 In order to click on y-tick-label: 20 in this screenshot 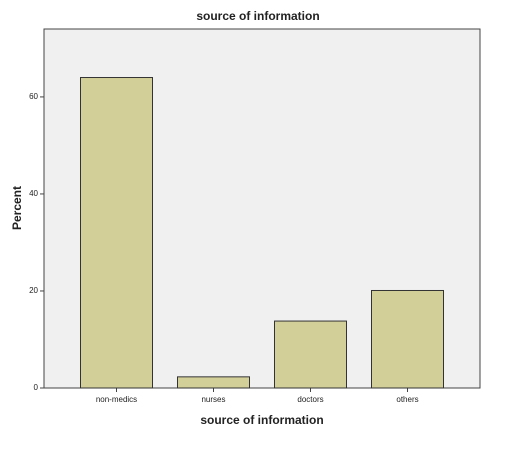, I will do `click(33, 290)`.